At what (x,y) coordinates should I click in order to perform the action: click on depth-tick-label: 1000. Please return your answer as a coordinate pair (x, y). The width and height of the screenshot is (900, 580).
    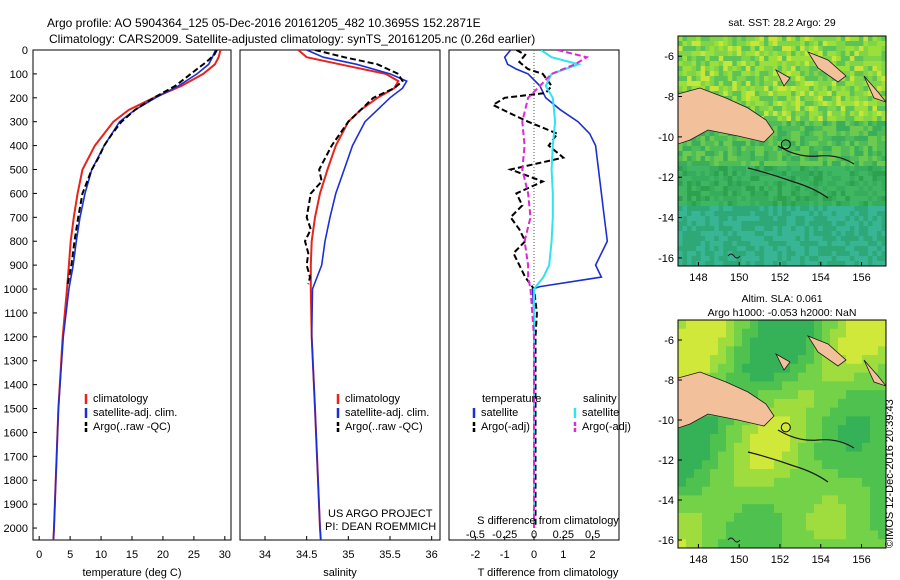
    Looking at the image, I should click on (16, 290).